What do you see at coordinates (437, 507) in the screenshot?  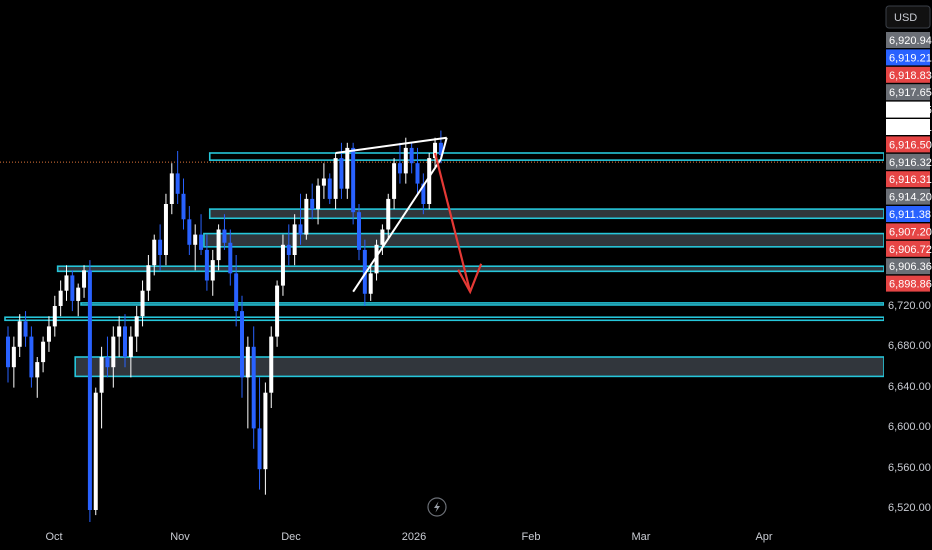 I see `lightning-icon` at bounding box center [437, 507].